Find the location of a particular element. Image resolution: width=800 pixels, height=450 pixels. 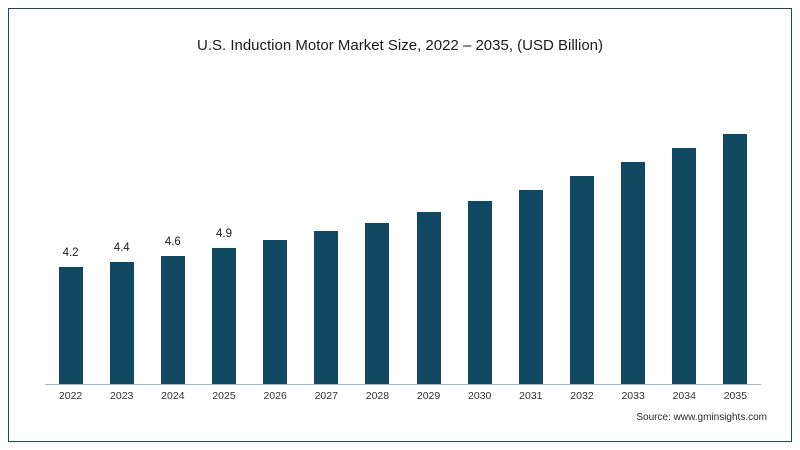

x-tick-label: 2022 is located at coordinates (70, 396).